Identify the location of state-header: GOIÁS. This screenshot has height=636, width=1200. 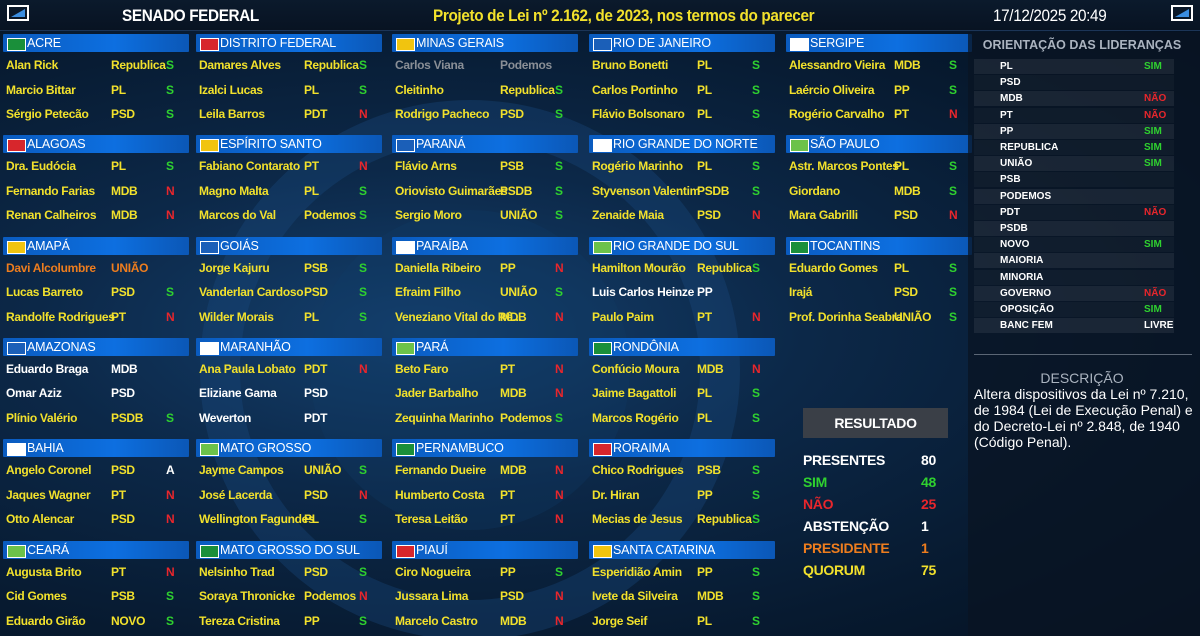
(289, 245).